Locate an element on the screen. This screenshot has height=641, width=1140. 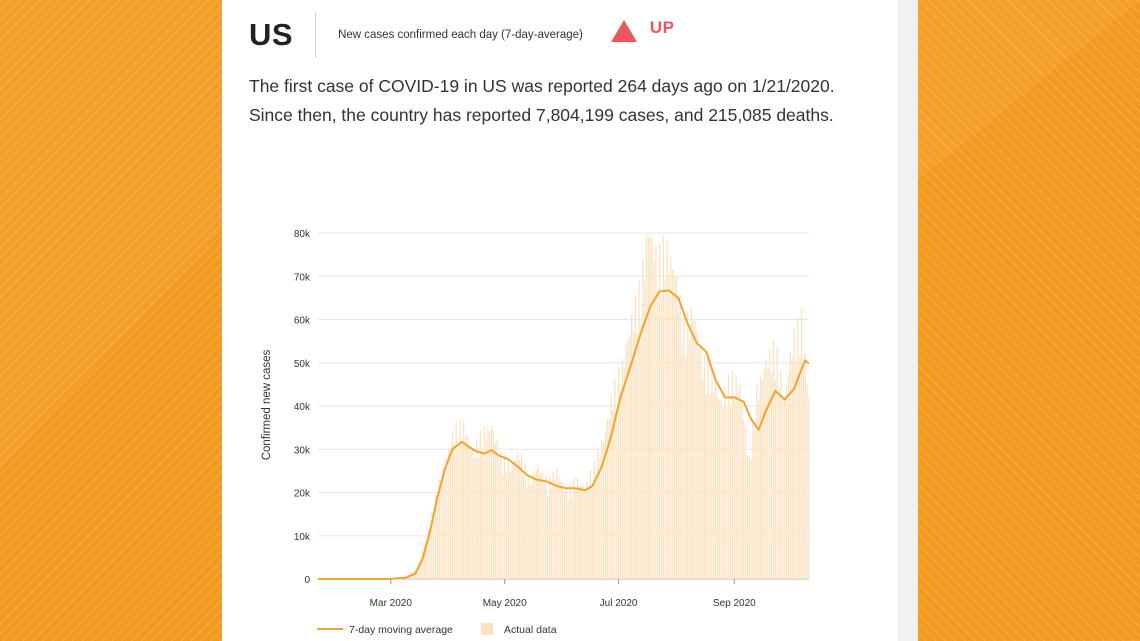
y-tick-label: 70k is located at coordinates (302, 277).